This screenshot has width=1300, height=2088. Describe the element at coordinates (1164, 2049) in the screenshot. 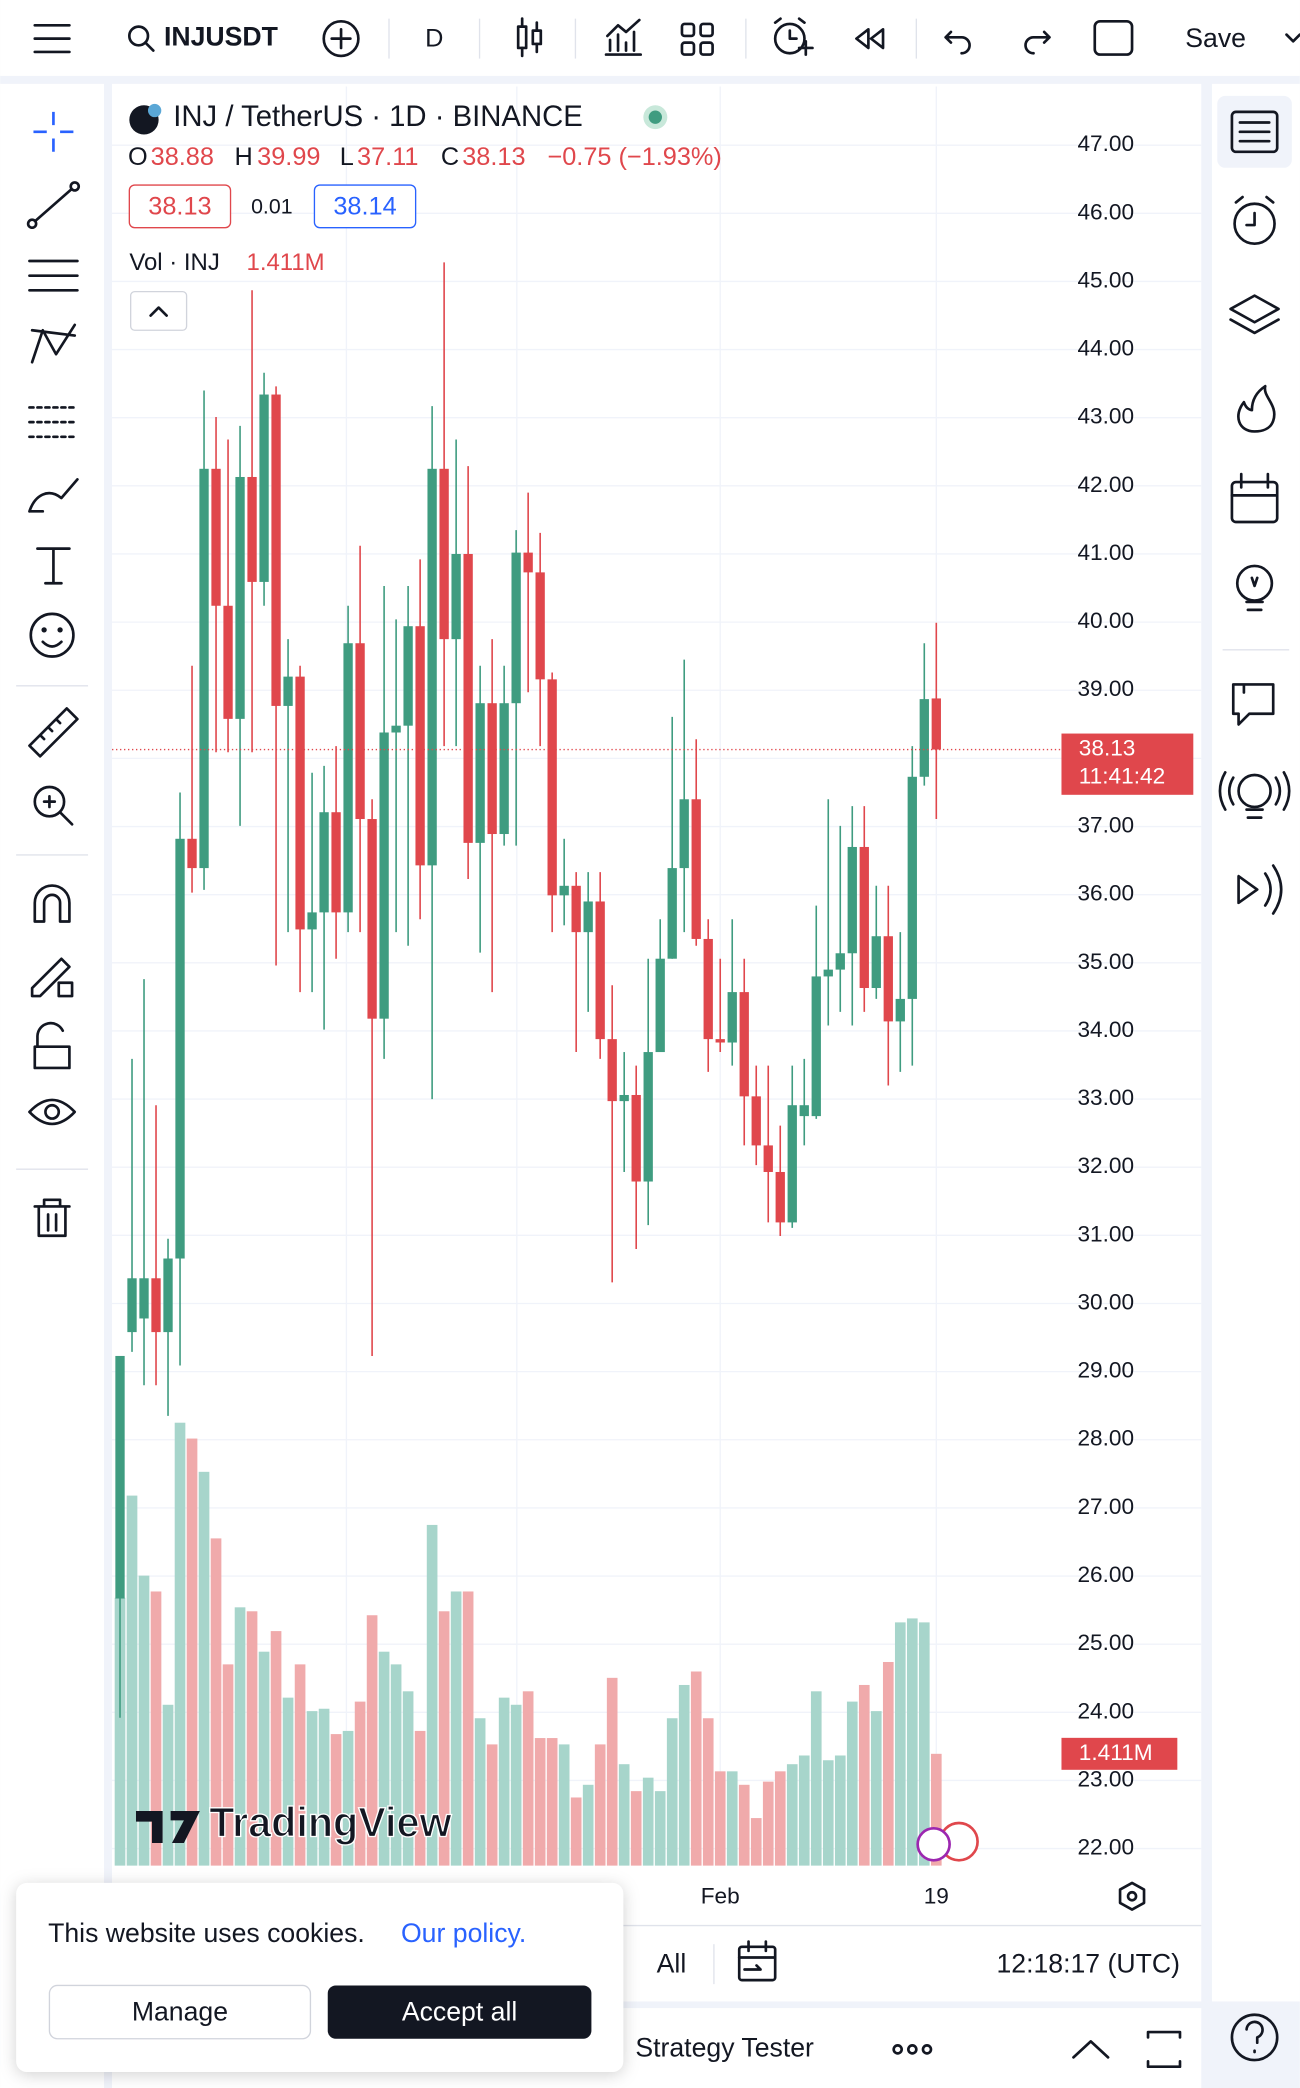

I see `maximize-panel` at that location.